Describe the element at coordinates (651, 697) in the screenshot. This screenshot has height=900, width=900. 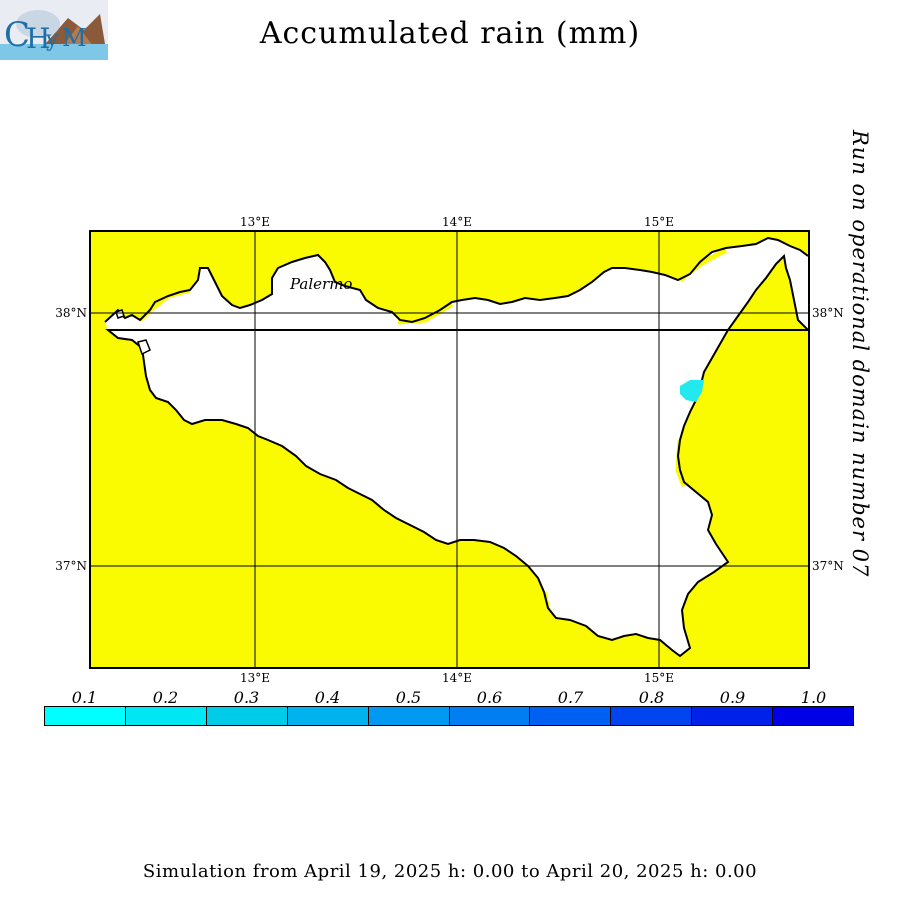
I see `legend-label: 0.8` at that location.